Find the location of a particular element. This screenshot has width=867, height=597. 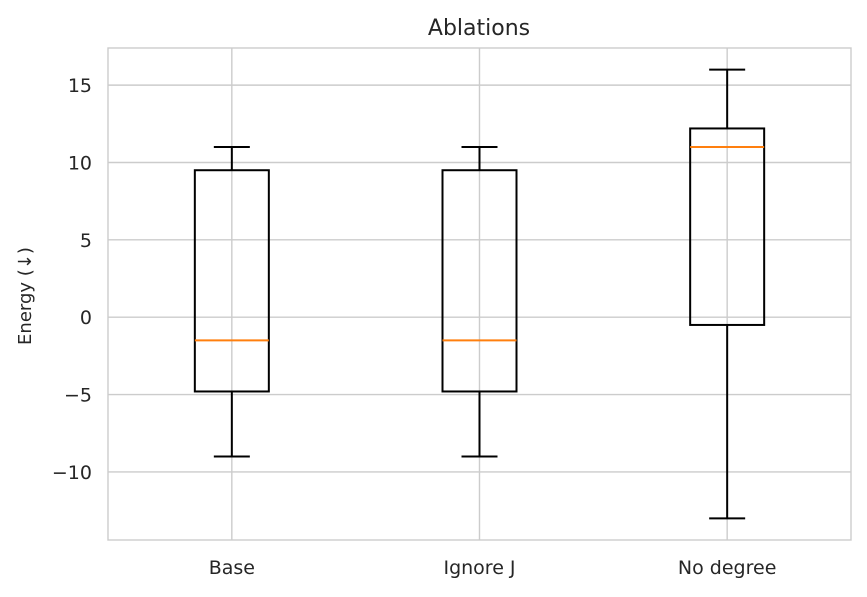

y-tick-label: 15 is located at coordinates (80, 86).